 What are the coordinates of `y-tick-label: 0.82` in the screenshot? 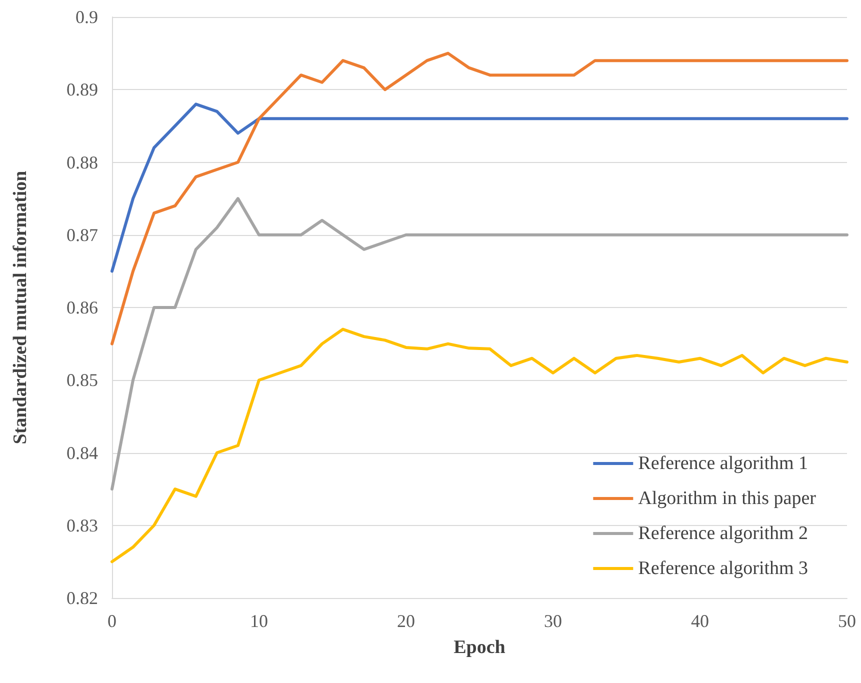 It's located at (82, 598).